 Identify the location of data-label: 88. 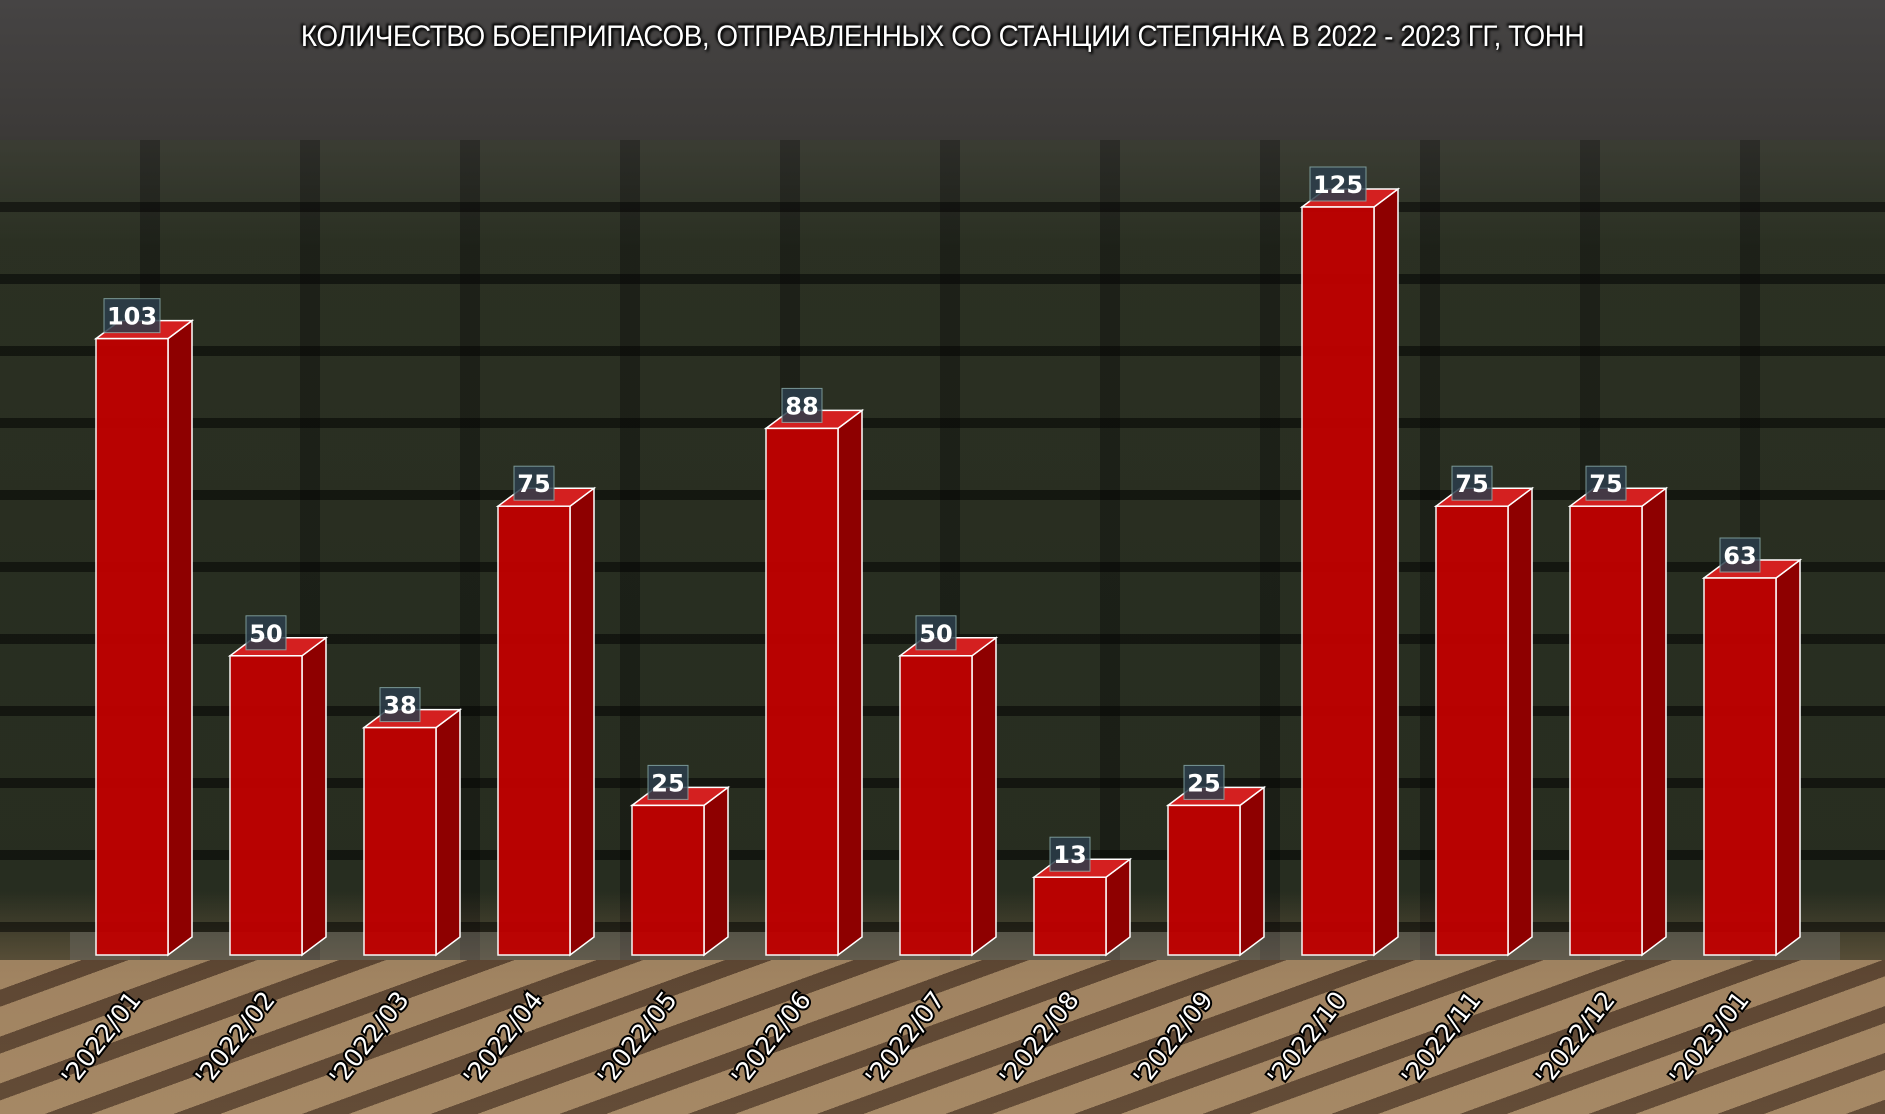
(801, 406).